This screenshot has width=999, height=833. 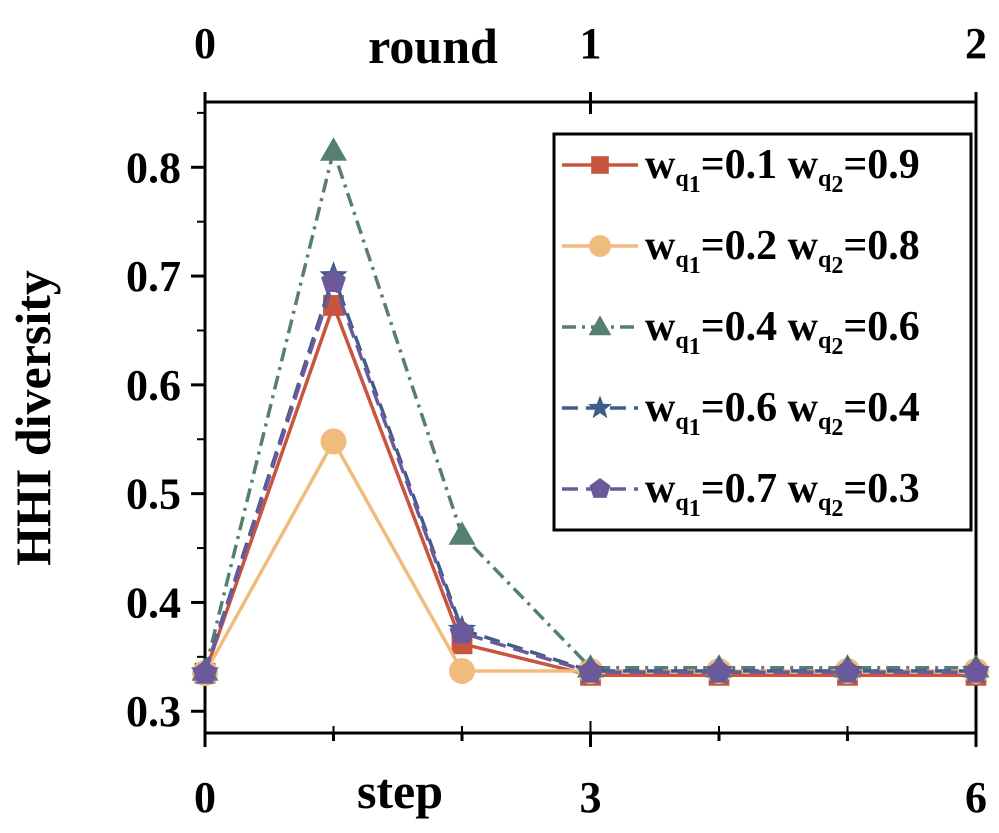 I want to click on y-axis-title: HHI diversity, so click(x=33, y=418).